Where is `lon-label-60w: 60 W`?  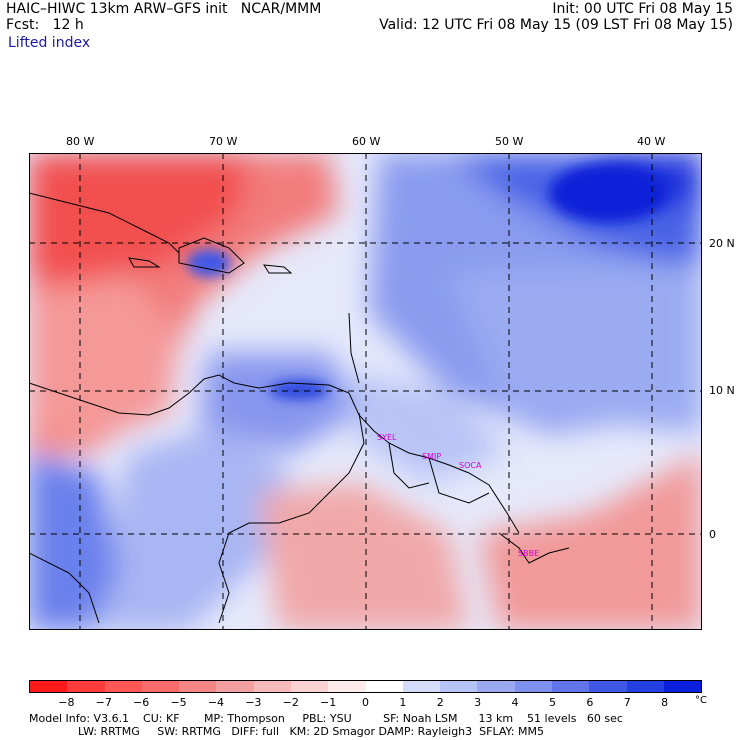
lon-label-60w: 60 W is located at coordinates (366, 141).